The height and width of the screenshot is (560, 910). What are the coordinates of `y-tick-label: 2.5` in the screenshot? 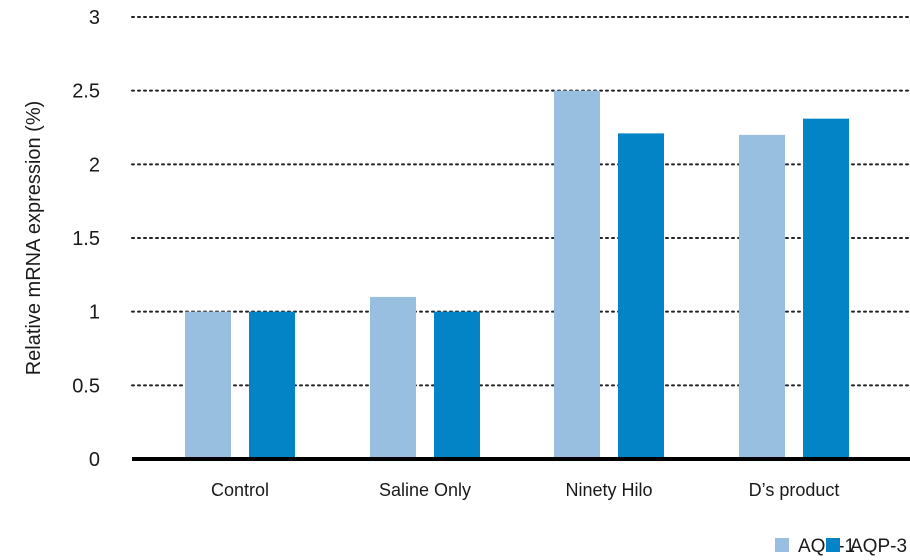 It's located at (86, 92).